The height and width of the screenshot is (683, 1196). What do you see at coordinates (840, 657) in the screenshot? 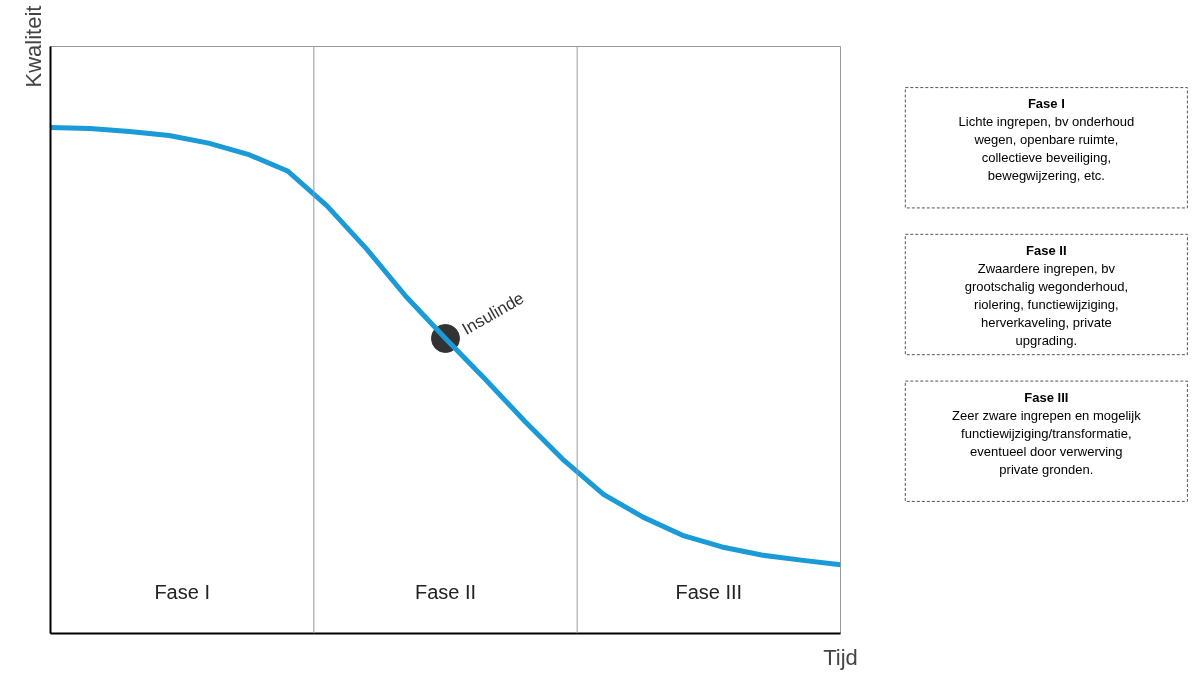
I see `x-axis-title: Tijd` at bounding box center [840, 657].